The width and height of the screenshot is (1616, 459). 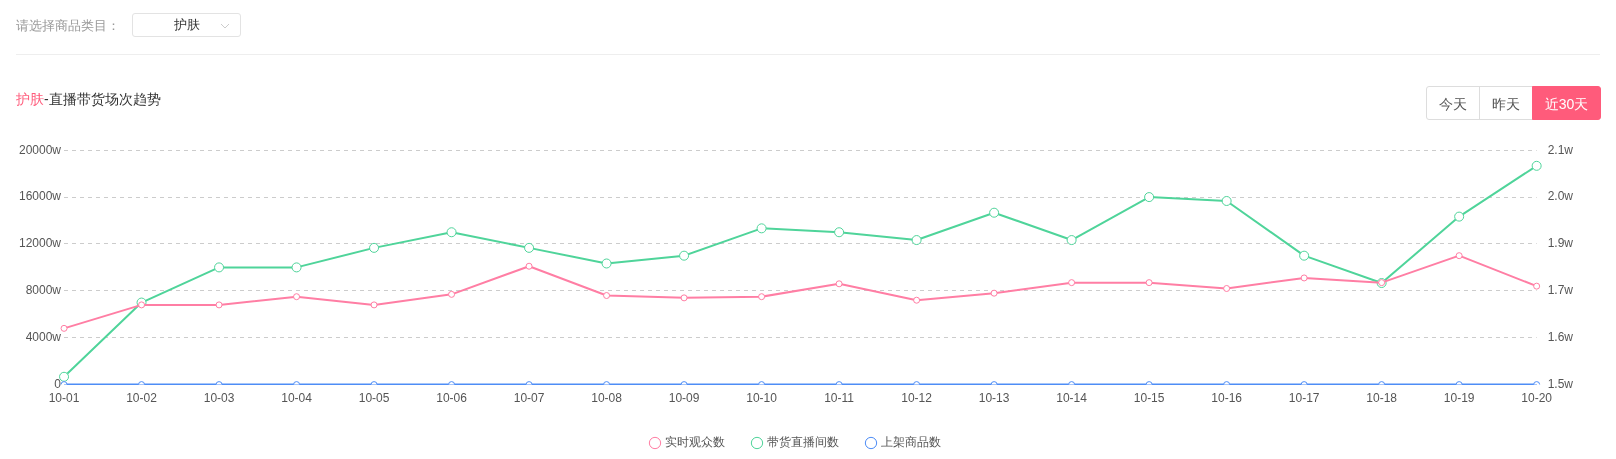 I want to click on y2-tick-label: 2.0w, so click(x=1560, y=196).